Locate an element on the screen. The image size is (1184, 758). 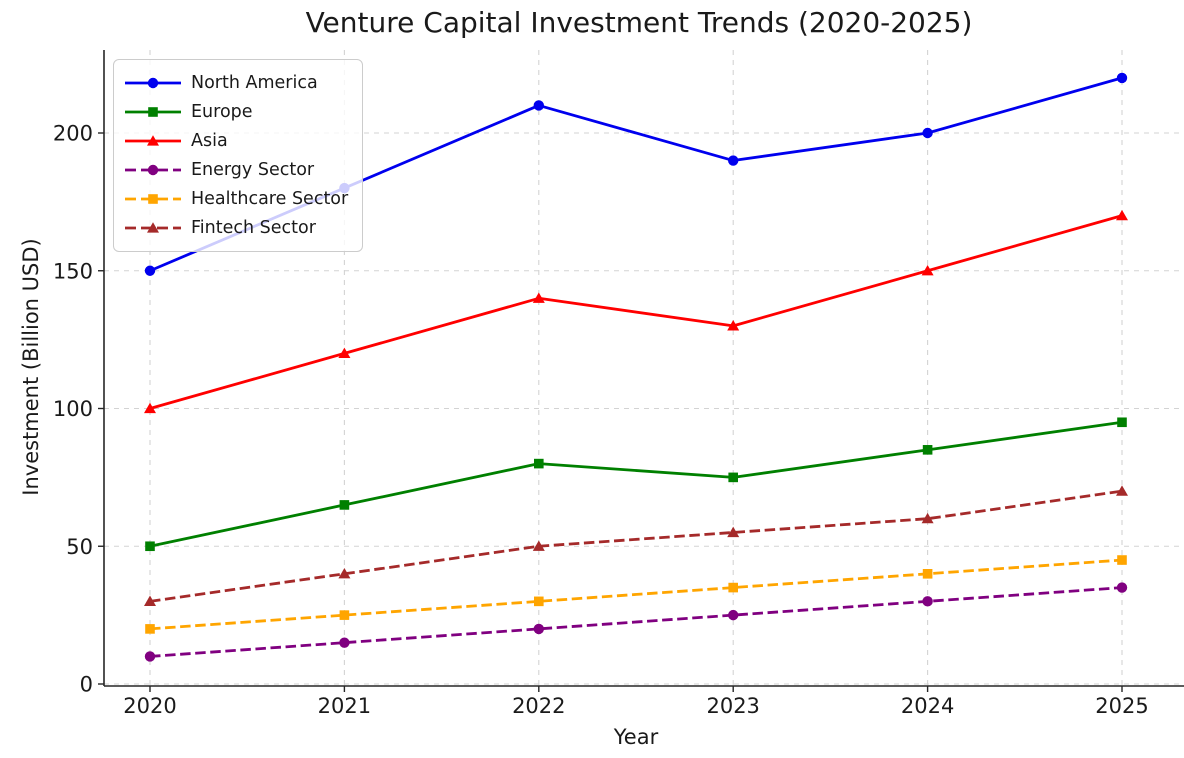
legend-item-healthcare-sector: Healthcare Sector is located at coordinates (236, 199).